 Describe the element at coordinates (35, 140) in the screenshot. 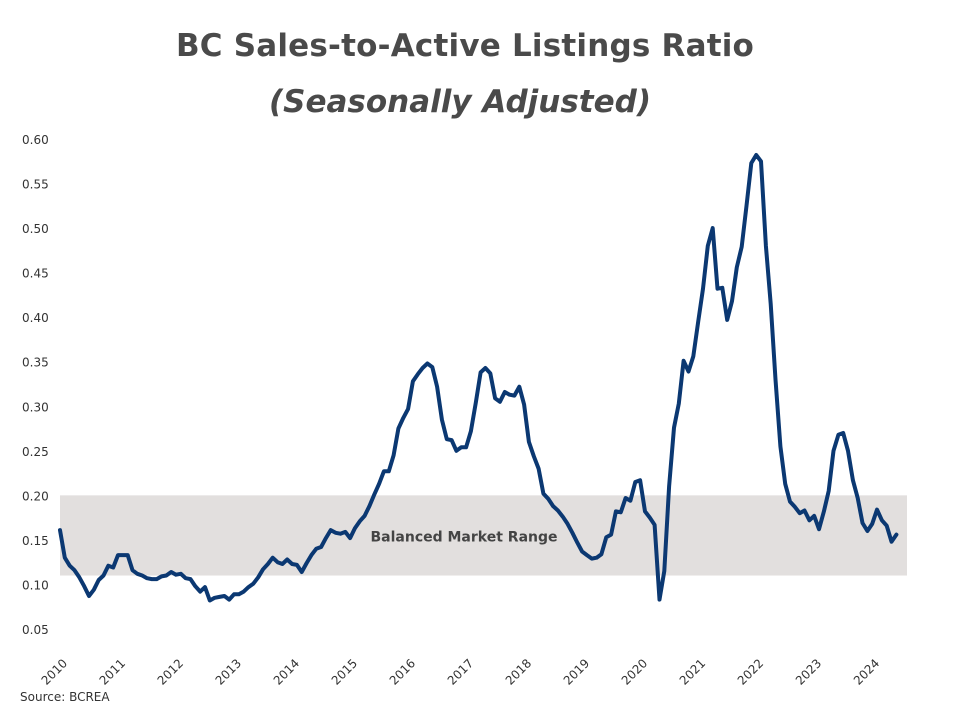

I see `y-tick-label: 0.60` at that location.